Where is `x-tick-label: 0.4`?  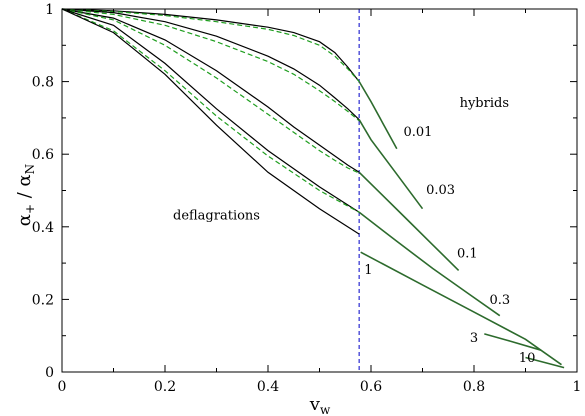 x-tick-label: 0.4 is located at coordinates (268, 387).